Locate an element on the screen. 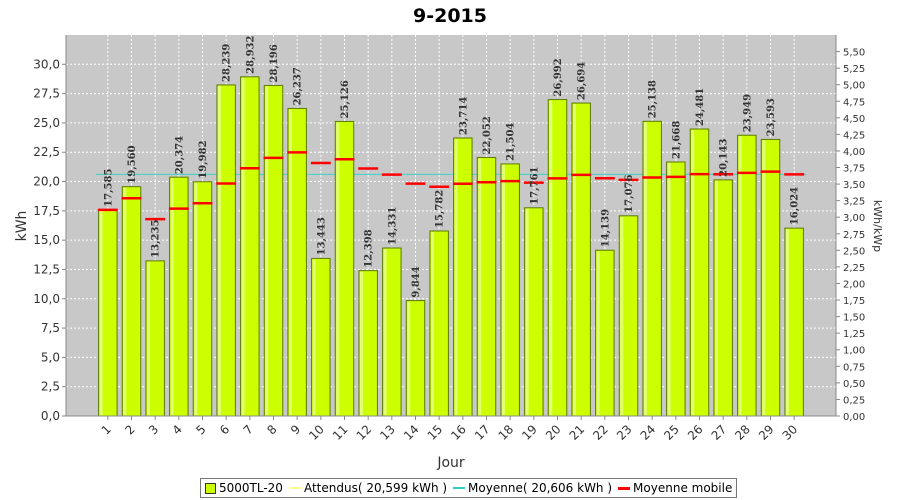 Image resolution: width=900 pixels, height=500 pixels. y2-tick-label: 1,00 is located at coordinates (854, 351).